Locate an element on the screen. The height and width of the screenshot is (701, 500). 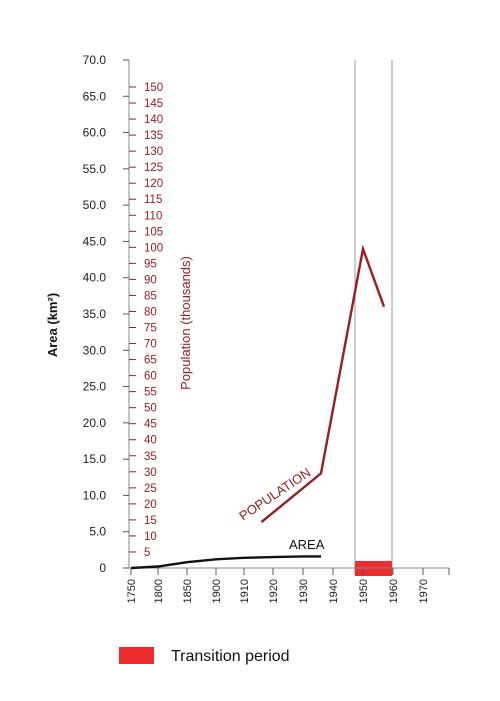
x-axis-tick-label: 1940 is located at coordinates (334, 591).